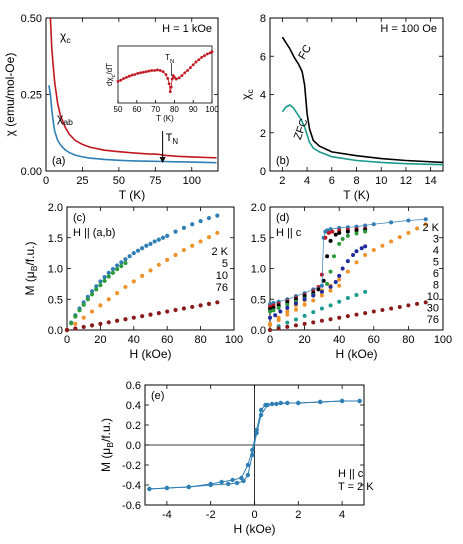 The height and width of the screenshot is (544, 463). I want to click on y-axis-label: χ (emu/mol-Oe), so click(10, 95).